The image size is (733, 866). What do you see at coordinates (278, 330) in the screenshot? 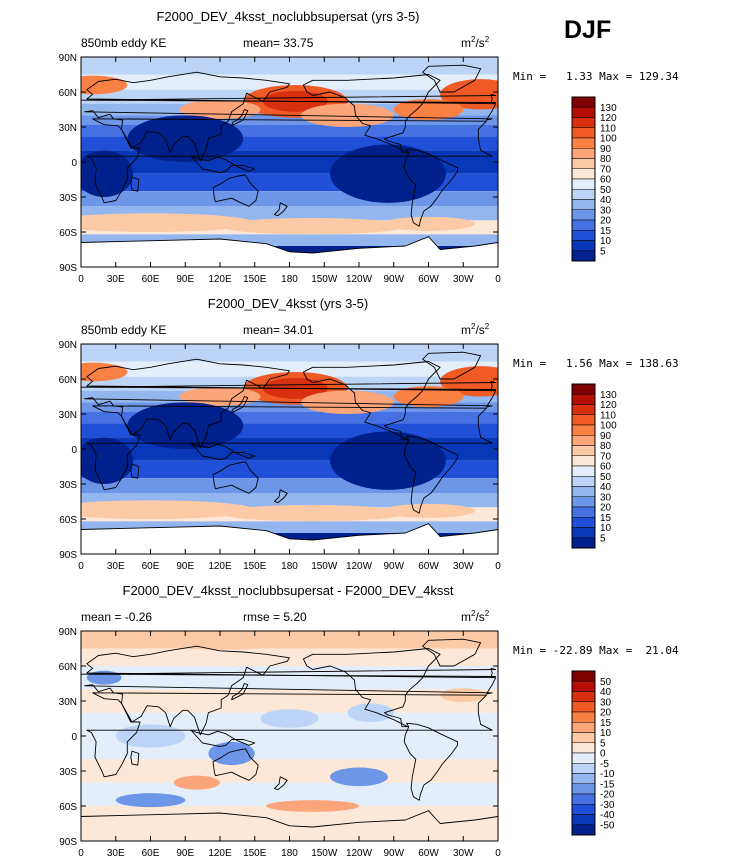
I see `panel-2-center-label: mean= 34.01` at bounding box center [278, 330].